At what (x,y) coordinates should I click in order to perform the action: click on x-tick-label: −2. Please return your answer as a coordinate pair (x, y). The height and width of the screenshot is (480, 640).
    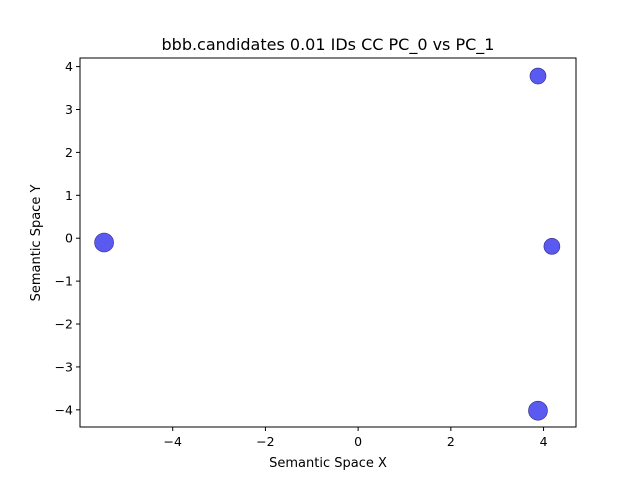
    Looking at the image, I should click on (265, 441).